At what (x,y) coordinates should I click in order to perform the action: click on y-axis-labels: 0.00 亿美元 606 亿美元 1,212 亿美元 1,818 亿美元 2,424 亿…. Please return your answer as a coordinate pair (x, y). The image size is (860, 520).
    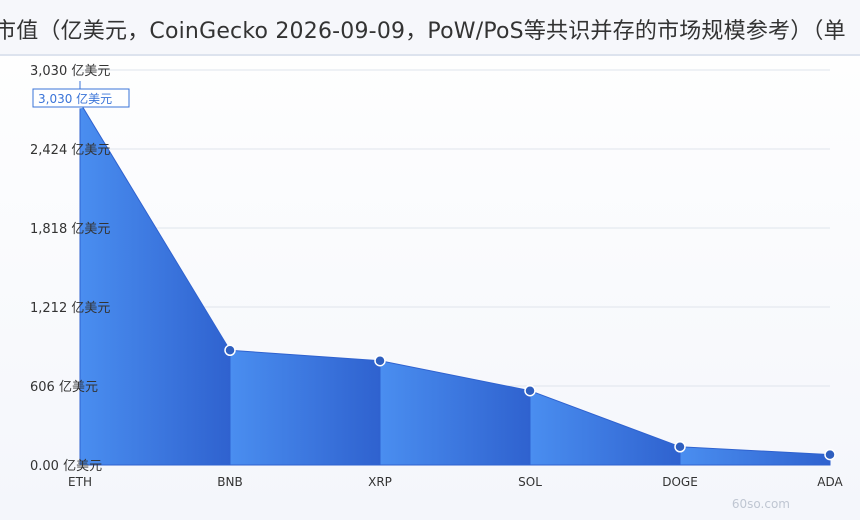
    Looking at the image, I should click on (70, 269).